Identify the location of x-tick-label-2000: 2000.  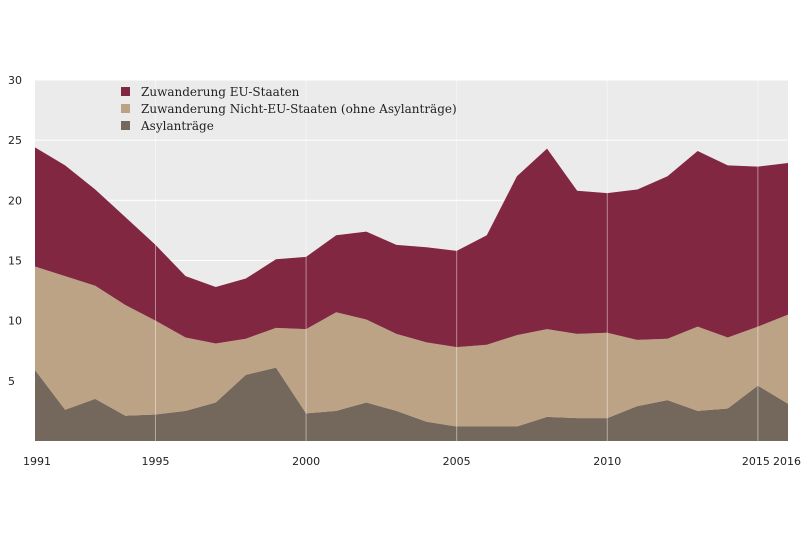
(306, 461).